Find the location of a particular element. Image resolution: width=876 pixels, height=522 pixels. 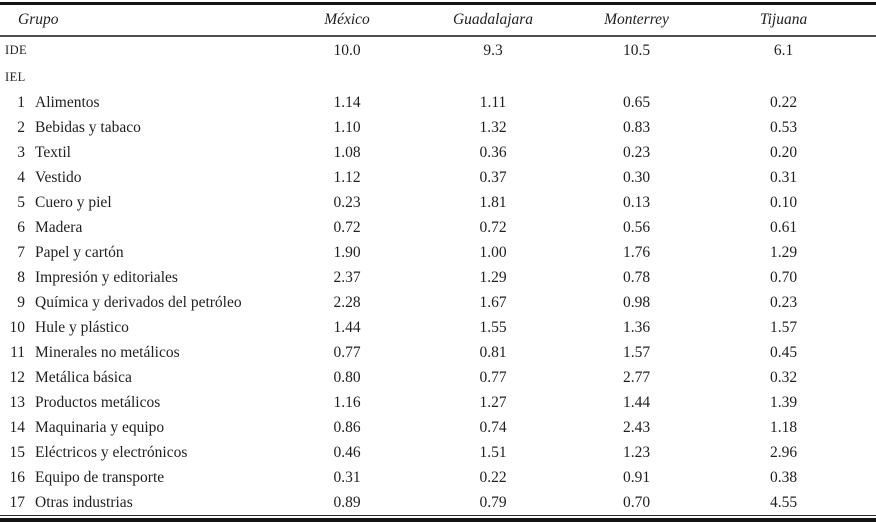

ide-value-mexico: 10.0 is located at coordinates (347, 50).